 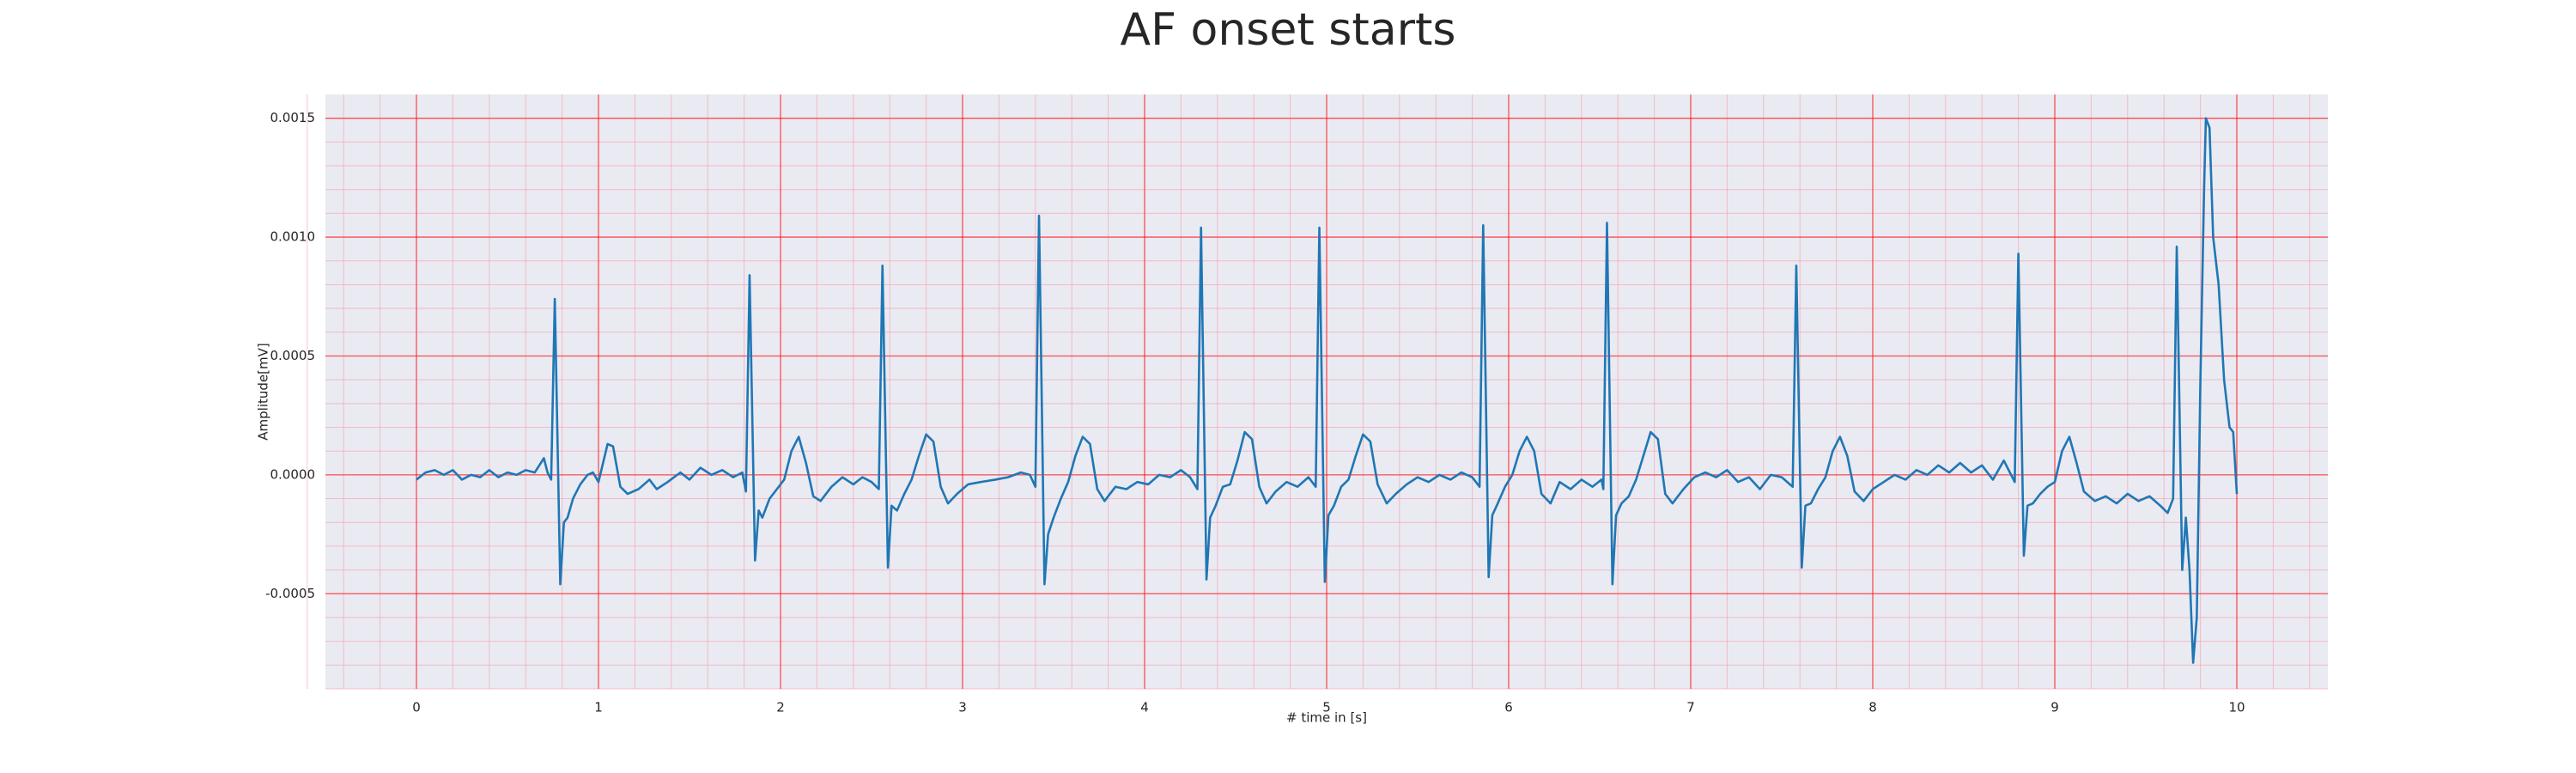 I want to click on x-tick-label: 2, so click(x=781, y=707).